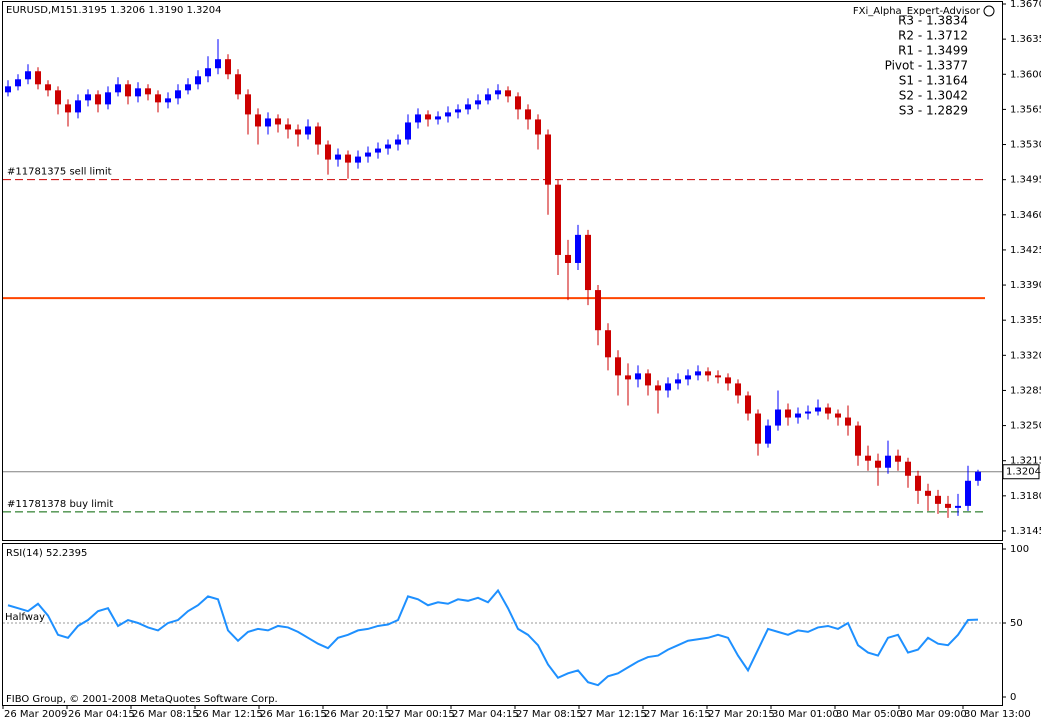 The image size is (1041, 725). Describe the element at coordinates (1025, 496) in the screenshot. I see `y-tick-label: 1.3180` at that location.